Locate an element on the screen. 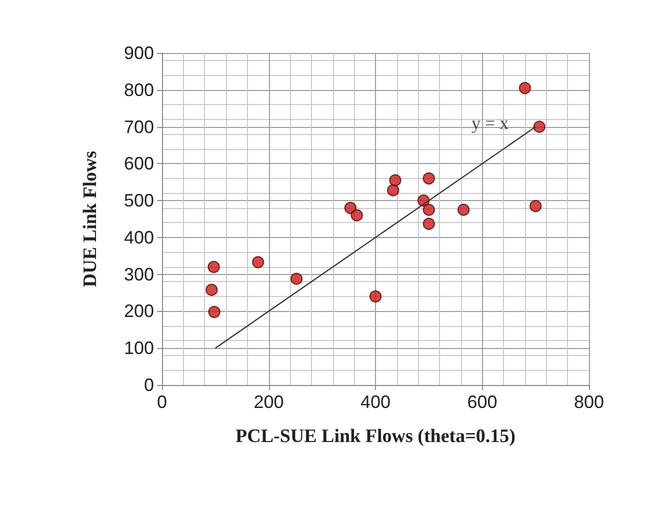  y-tick-label: 900 is located at coordinates (139, 53).